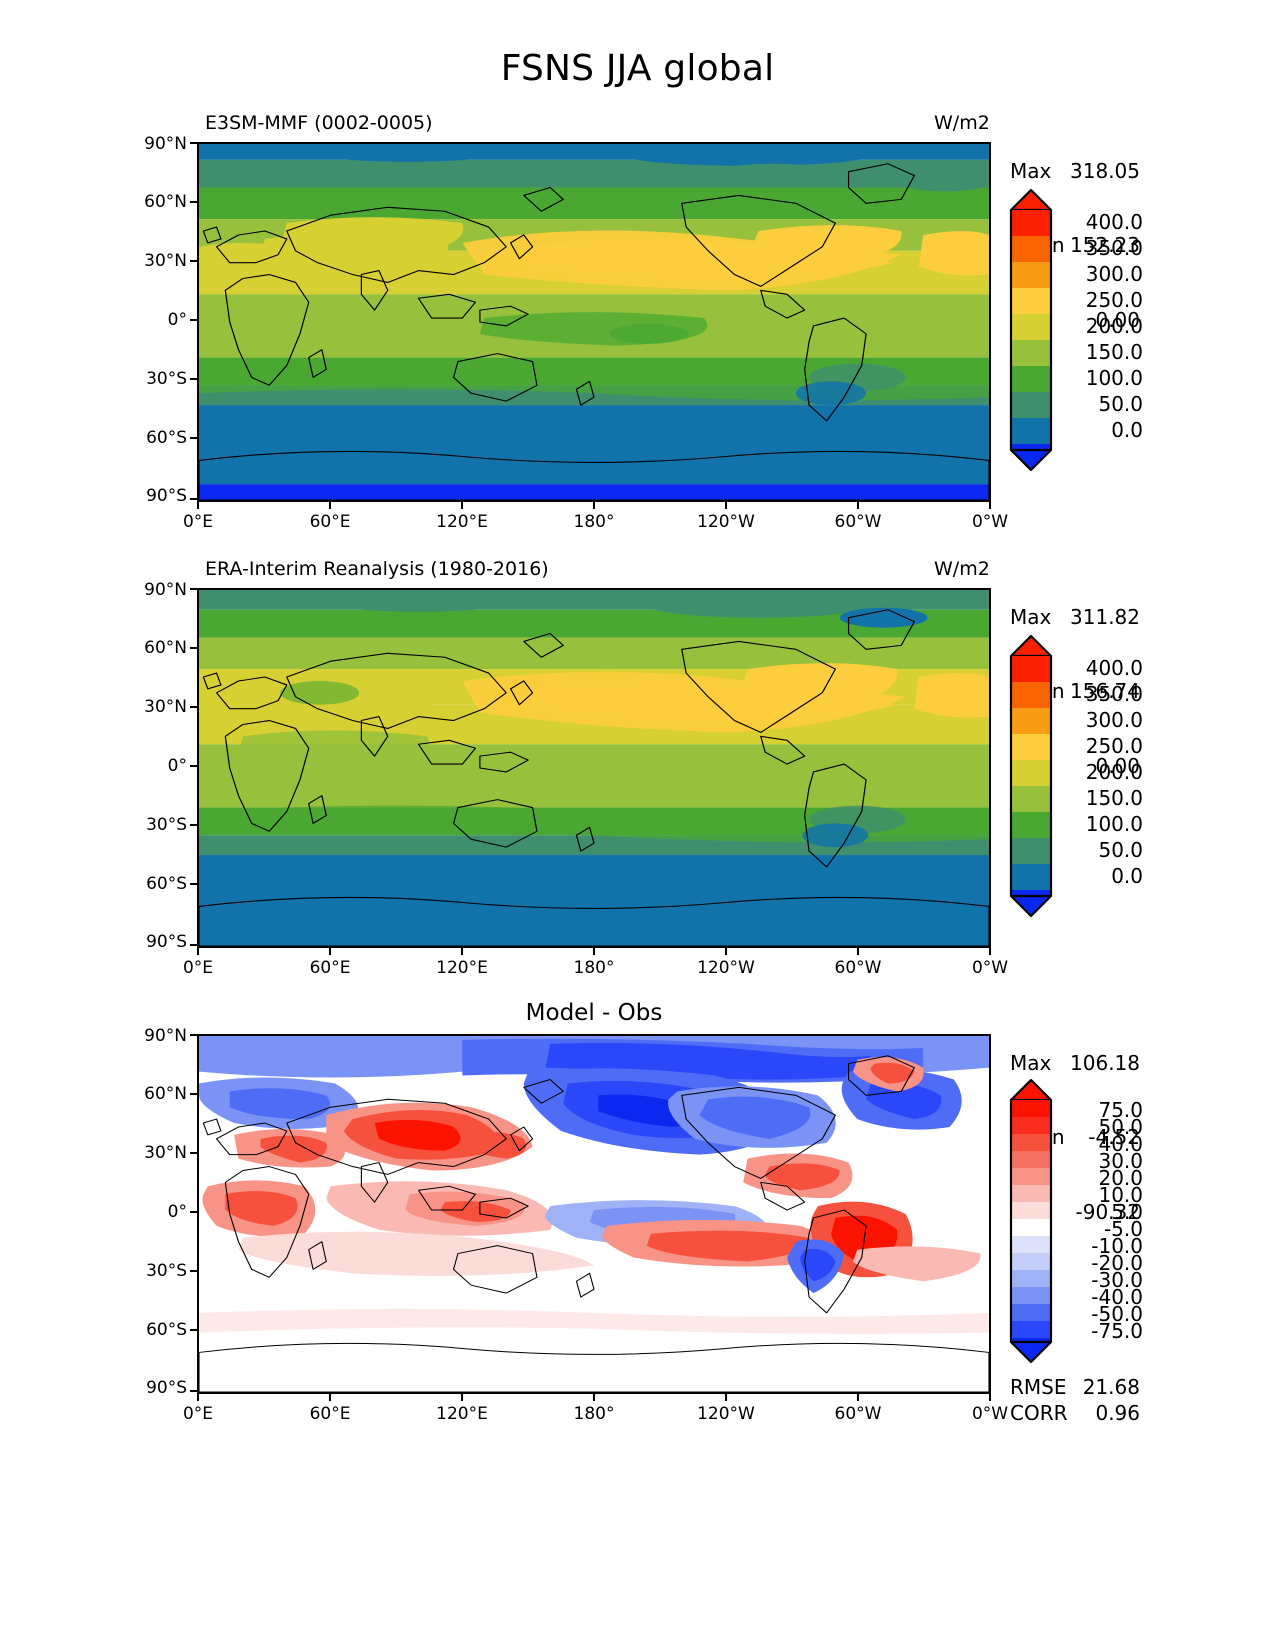 The image size is (1275, 1650). Describe the element at coordinates (165, 1153) in the screenshot. I see `map-diff-ytick: 30°N` at that location.